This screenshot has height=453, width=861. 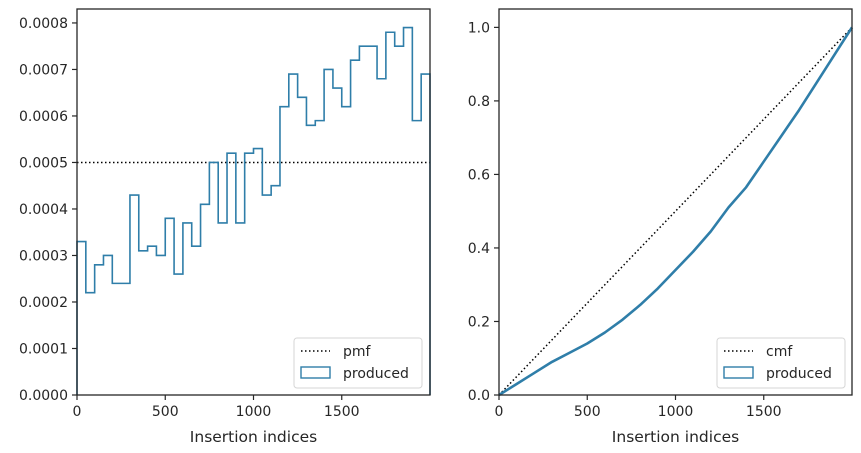 I want to click on y-tick-label: 0.6, so click(x=479, y=175).